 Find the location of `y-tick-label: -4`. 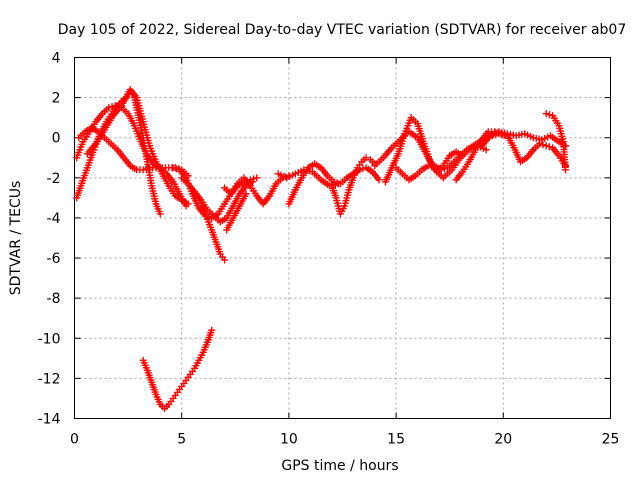

y-tick-label: -4 is located at coordinates (54, 219).